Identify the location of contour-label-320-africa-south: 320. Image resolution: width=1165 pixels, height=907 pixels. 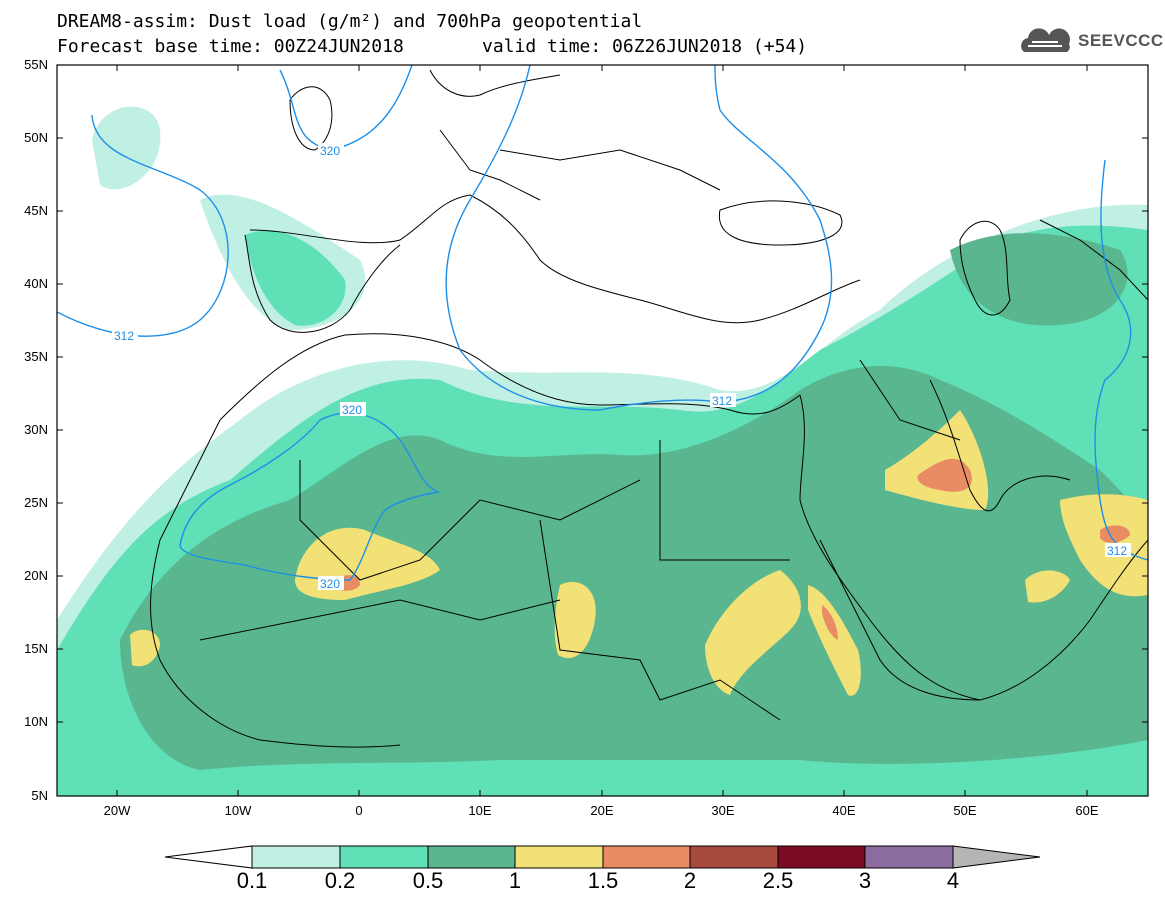
(330, 584).